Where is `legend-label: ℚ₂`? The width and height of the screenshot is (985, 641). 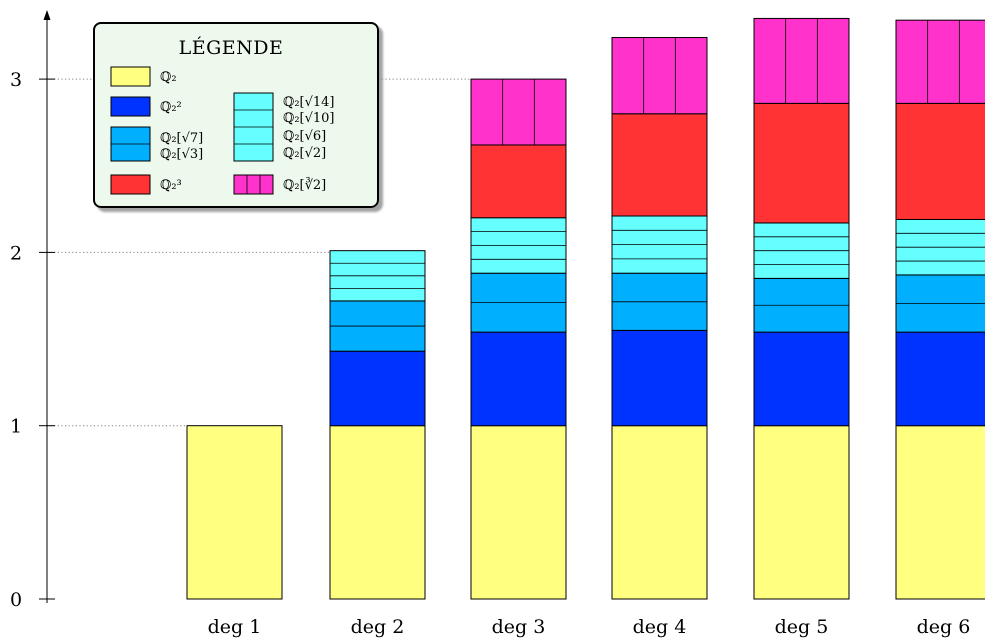
legend-label: ℚ₂ is located at coordinates (168, 77).